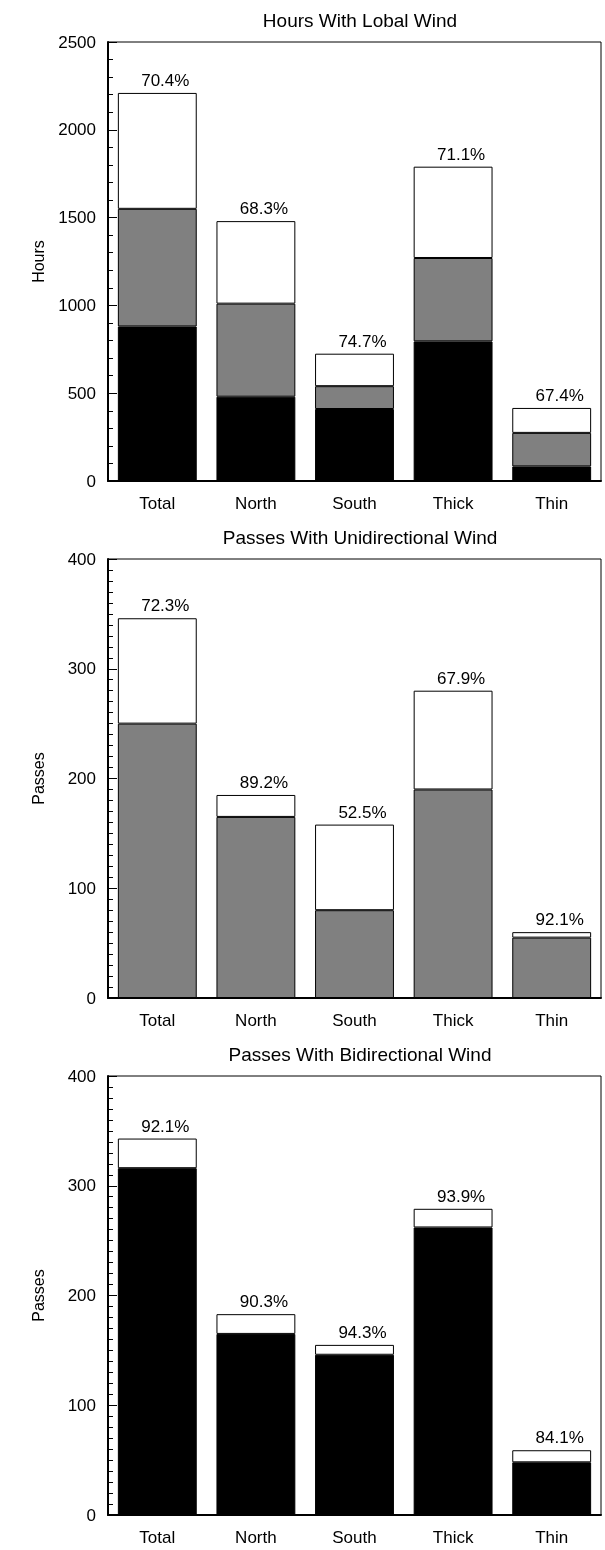 This screenshot has width=605, height=1550. What do you see at coordinates (263, 209) in the screenshot?
I see `annotation: 68.3%` at bounding box center [263, 209].